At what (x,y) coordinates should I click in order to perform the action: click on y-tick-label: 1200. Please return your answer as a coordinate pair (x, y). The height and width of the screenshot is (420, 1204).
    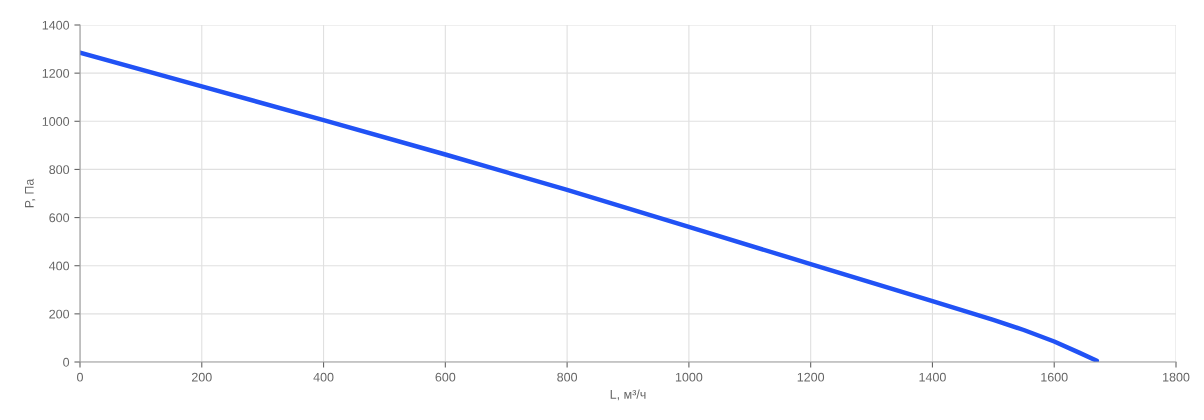
    Looking at the image, I should click on (56, 73).